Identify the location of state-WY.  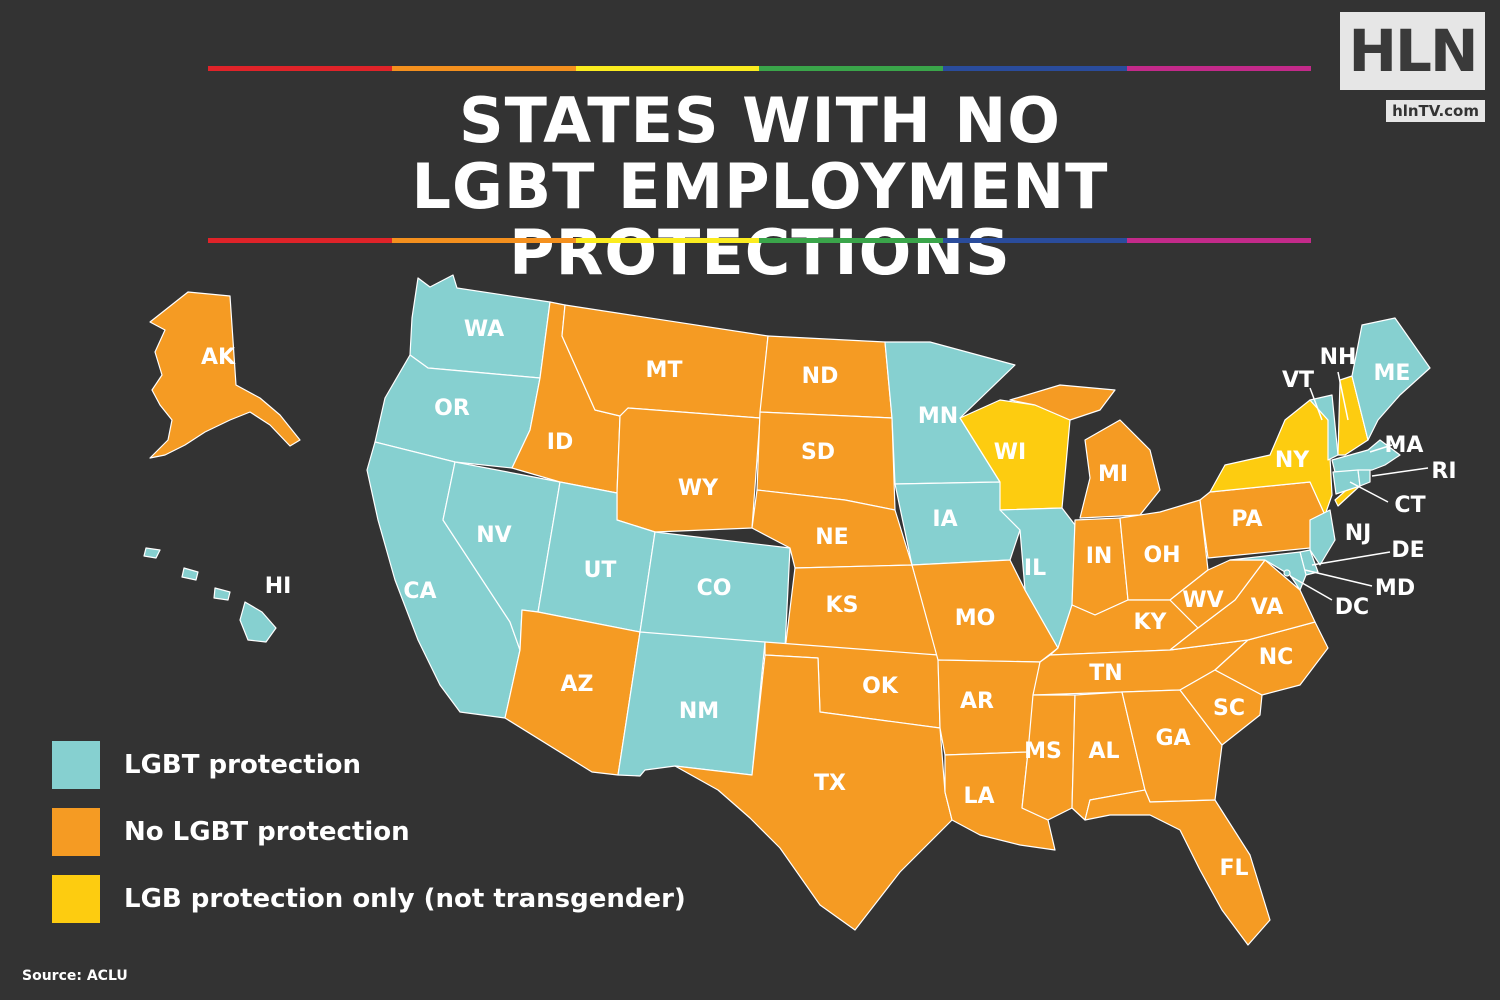
(688, 470).